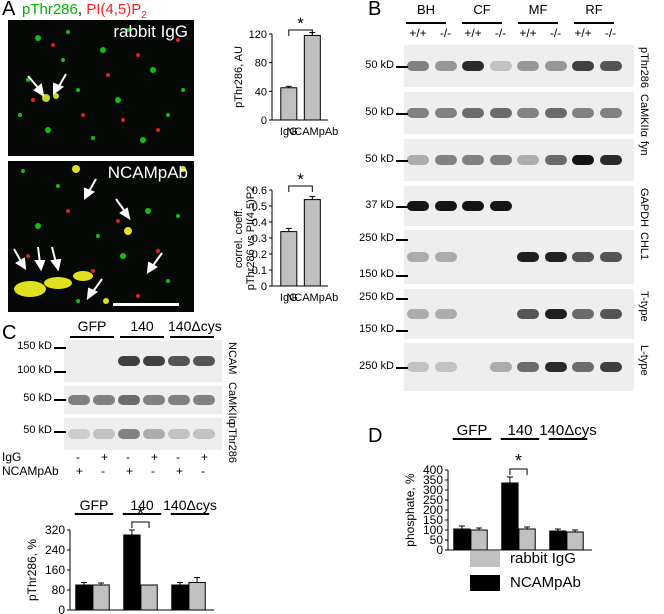  Describe the element at coordinates (518, 461) in the screenshot. I see `chart-d-sig-star: *` at that location.